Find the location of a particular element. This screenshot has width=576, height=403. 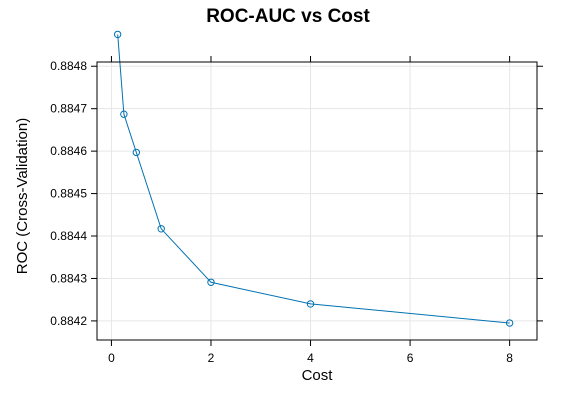

y-tick-label: 0.8842 is located at coordinates (68, 321).